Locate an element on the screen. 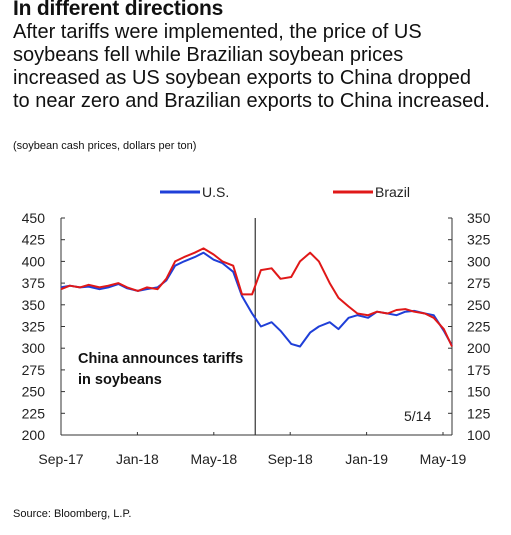 The height and width of the screenshot is (535, 511). left-tick-label: 250 is located at coordinates (34, 392).